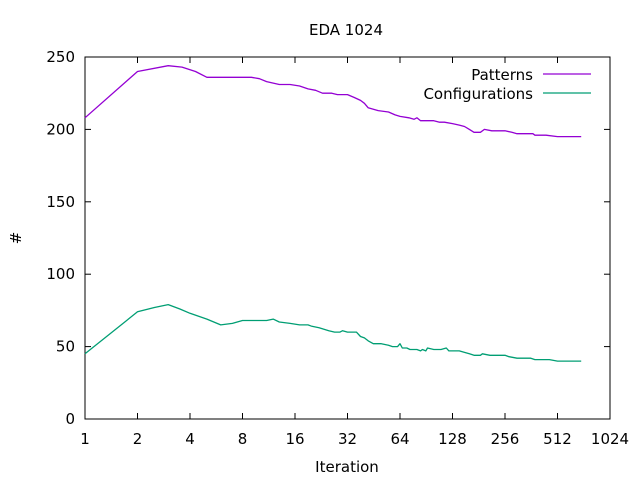  Describe the element at coordinates (60, 202) in the screenshot. I see `y-tick-label-150: 150` at that location.